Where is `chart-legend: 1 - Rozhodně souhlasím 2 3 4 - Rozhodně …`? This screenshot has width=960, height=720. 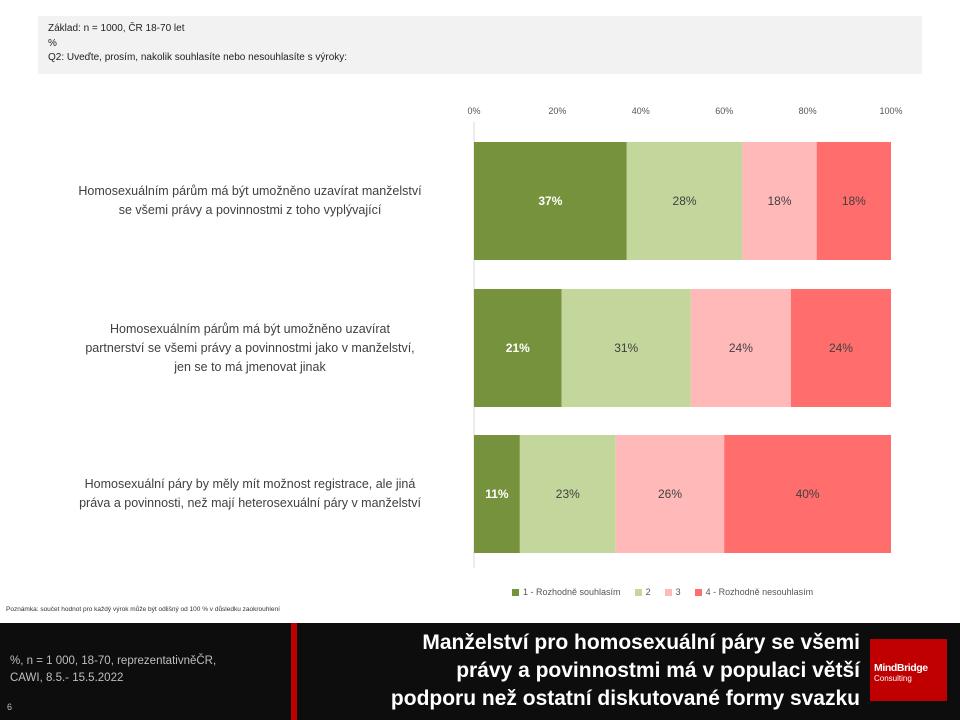 chart-legend: 1 - Rozhodně souhlasím 2 3 4 - Rozhodně … is located at coordinates (662, 592).